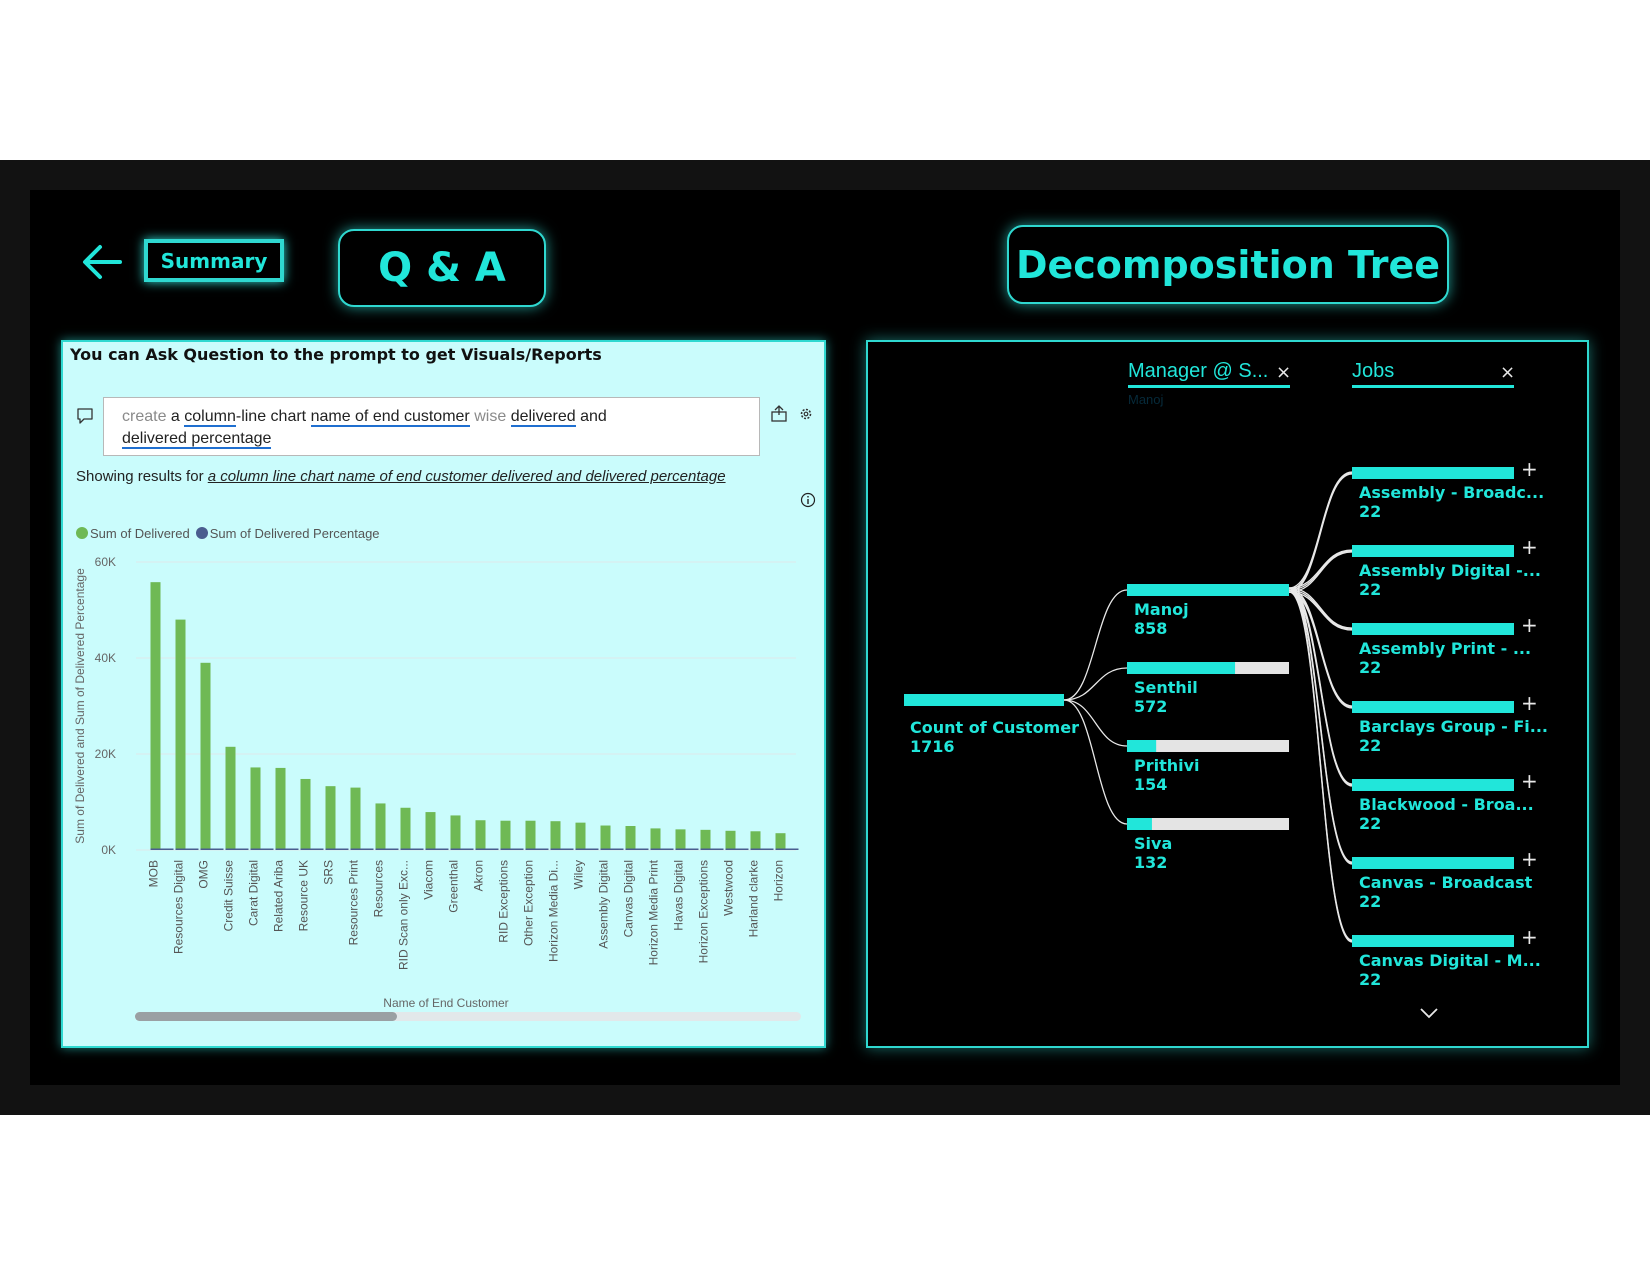  Describe the element at coordinates (808, 500) in the screenshot. I see `info-icon` at that location.